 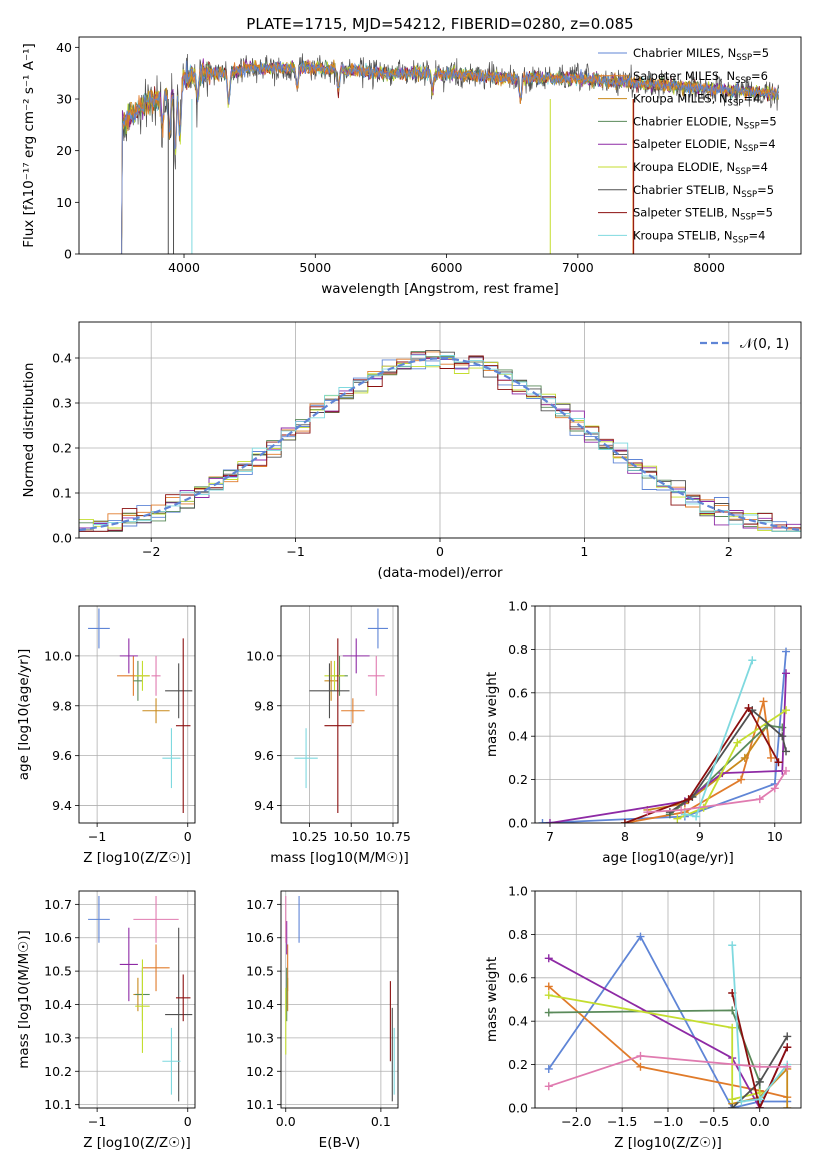 I want to click on y-tick-label: 10.2, so click(x=58, y=1071).